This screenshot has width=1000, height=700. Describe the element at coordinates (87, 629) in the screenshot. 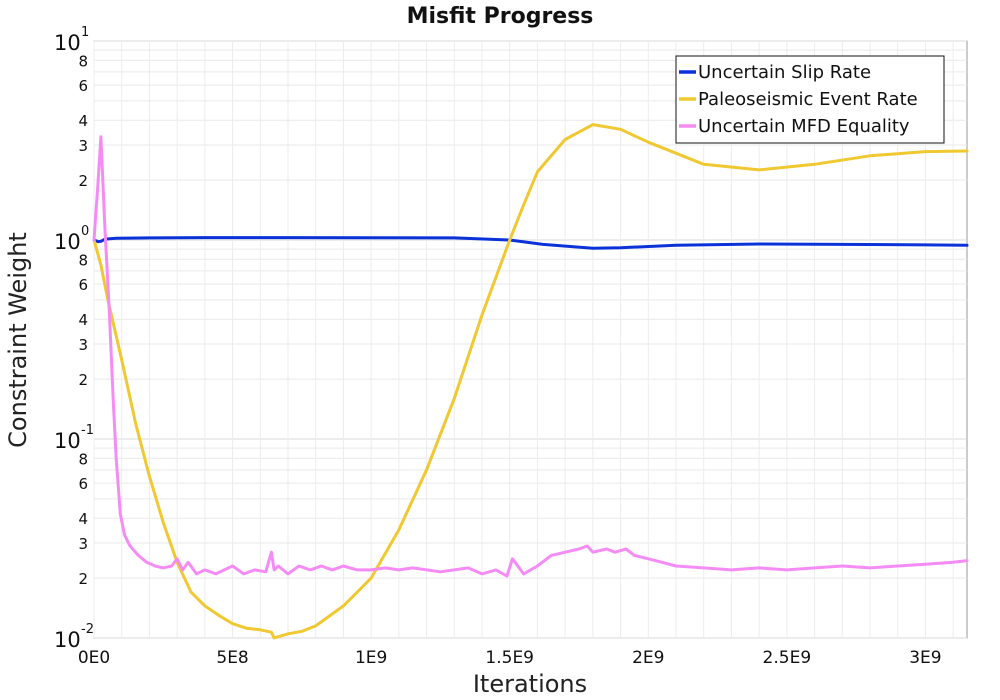

I see `y-major-tick-exponent: -2` at that location.